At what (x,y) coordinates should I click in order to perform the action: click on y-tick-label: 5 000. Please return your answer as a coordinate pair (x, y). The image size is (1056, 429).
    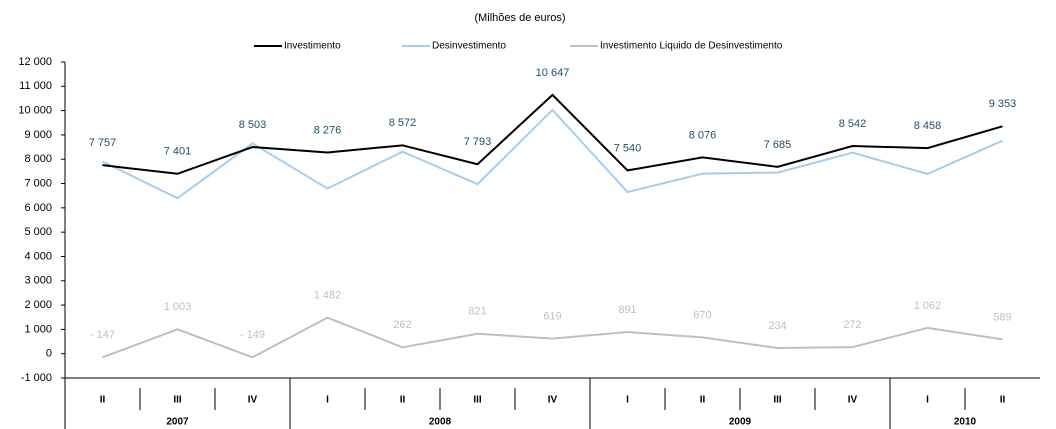
    Looking at the image, I should click on (38, 232).